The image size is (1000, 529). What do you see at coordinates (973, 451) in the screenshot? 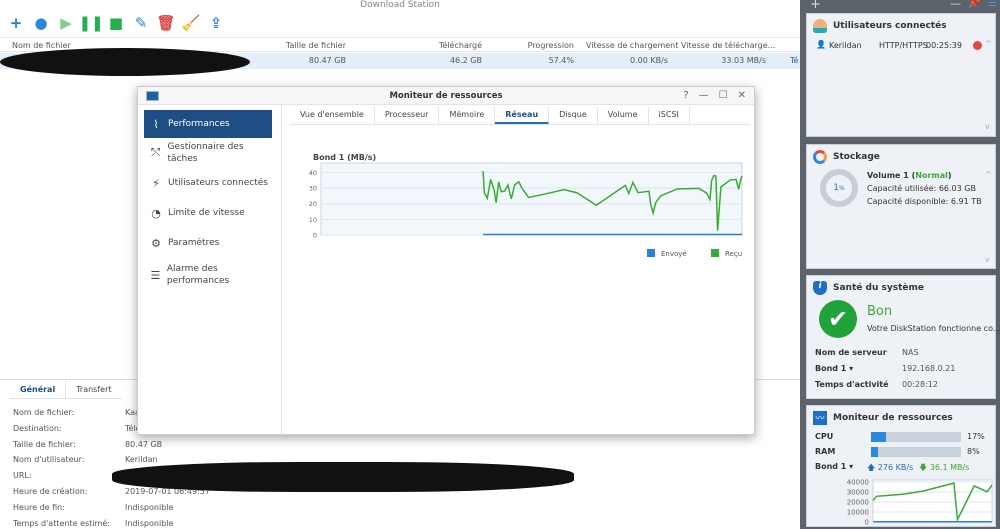
I see `ram-value: 8%` at bounding box center [973, 451].